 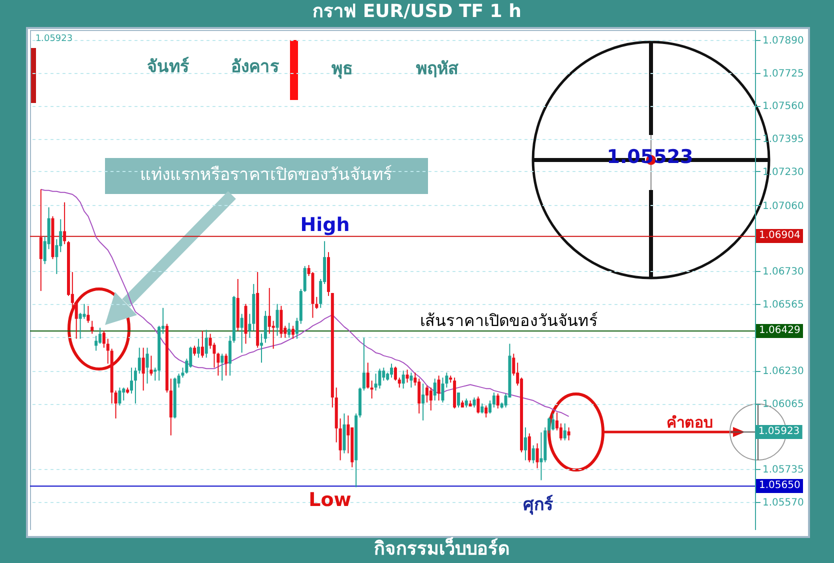 What do you see at coordinates (779, 432) in the screenshot?
I see `text: 1.05923` at bounding box center [779, 432].